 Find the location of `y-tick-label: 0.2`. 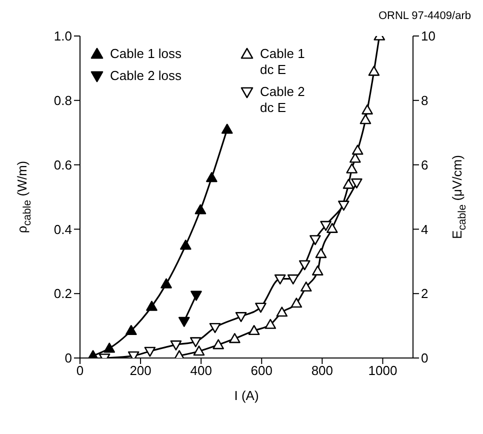

y-tick-label: 0.2 is located at coordinates (63, 294).